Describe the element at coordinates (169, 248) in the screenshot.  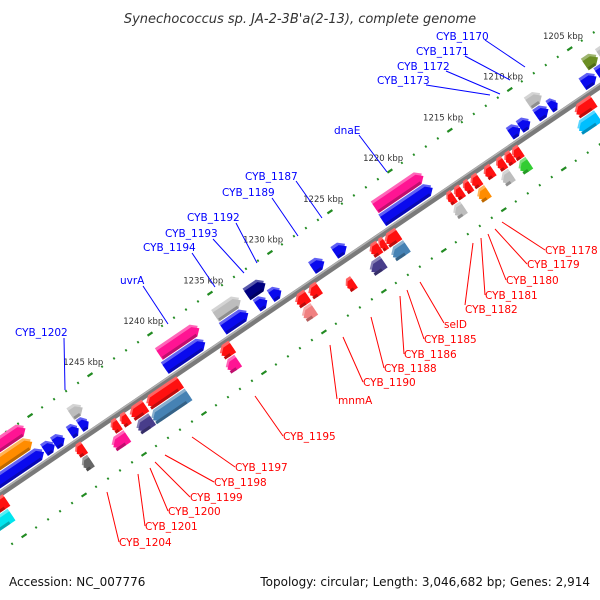
I see `gene-label: CYB_1194` at that location.